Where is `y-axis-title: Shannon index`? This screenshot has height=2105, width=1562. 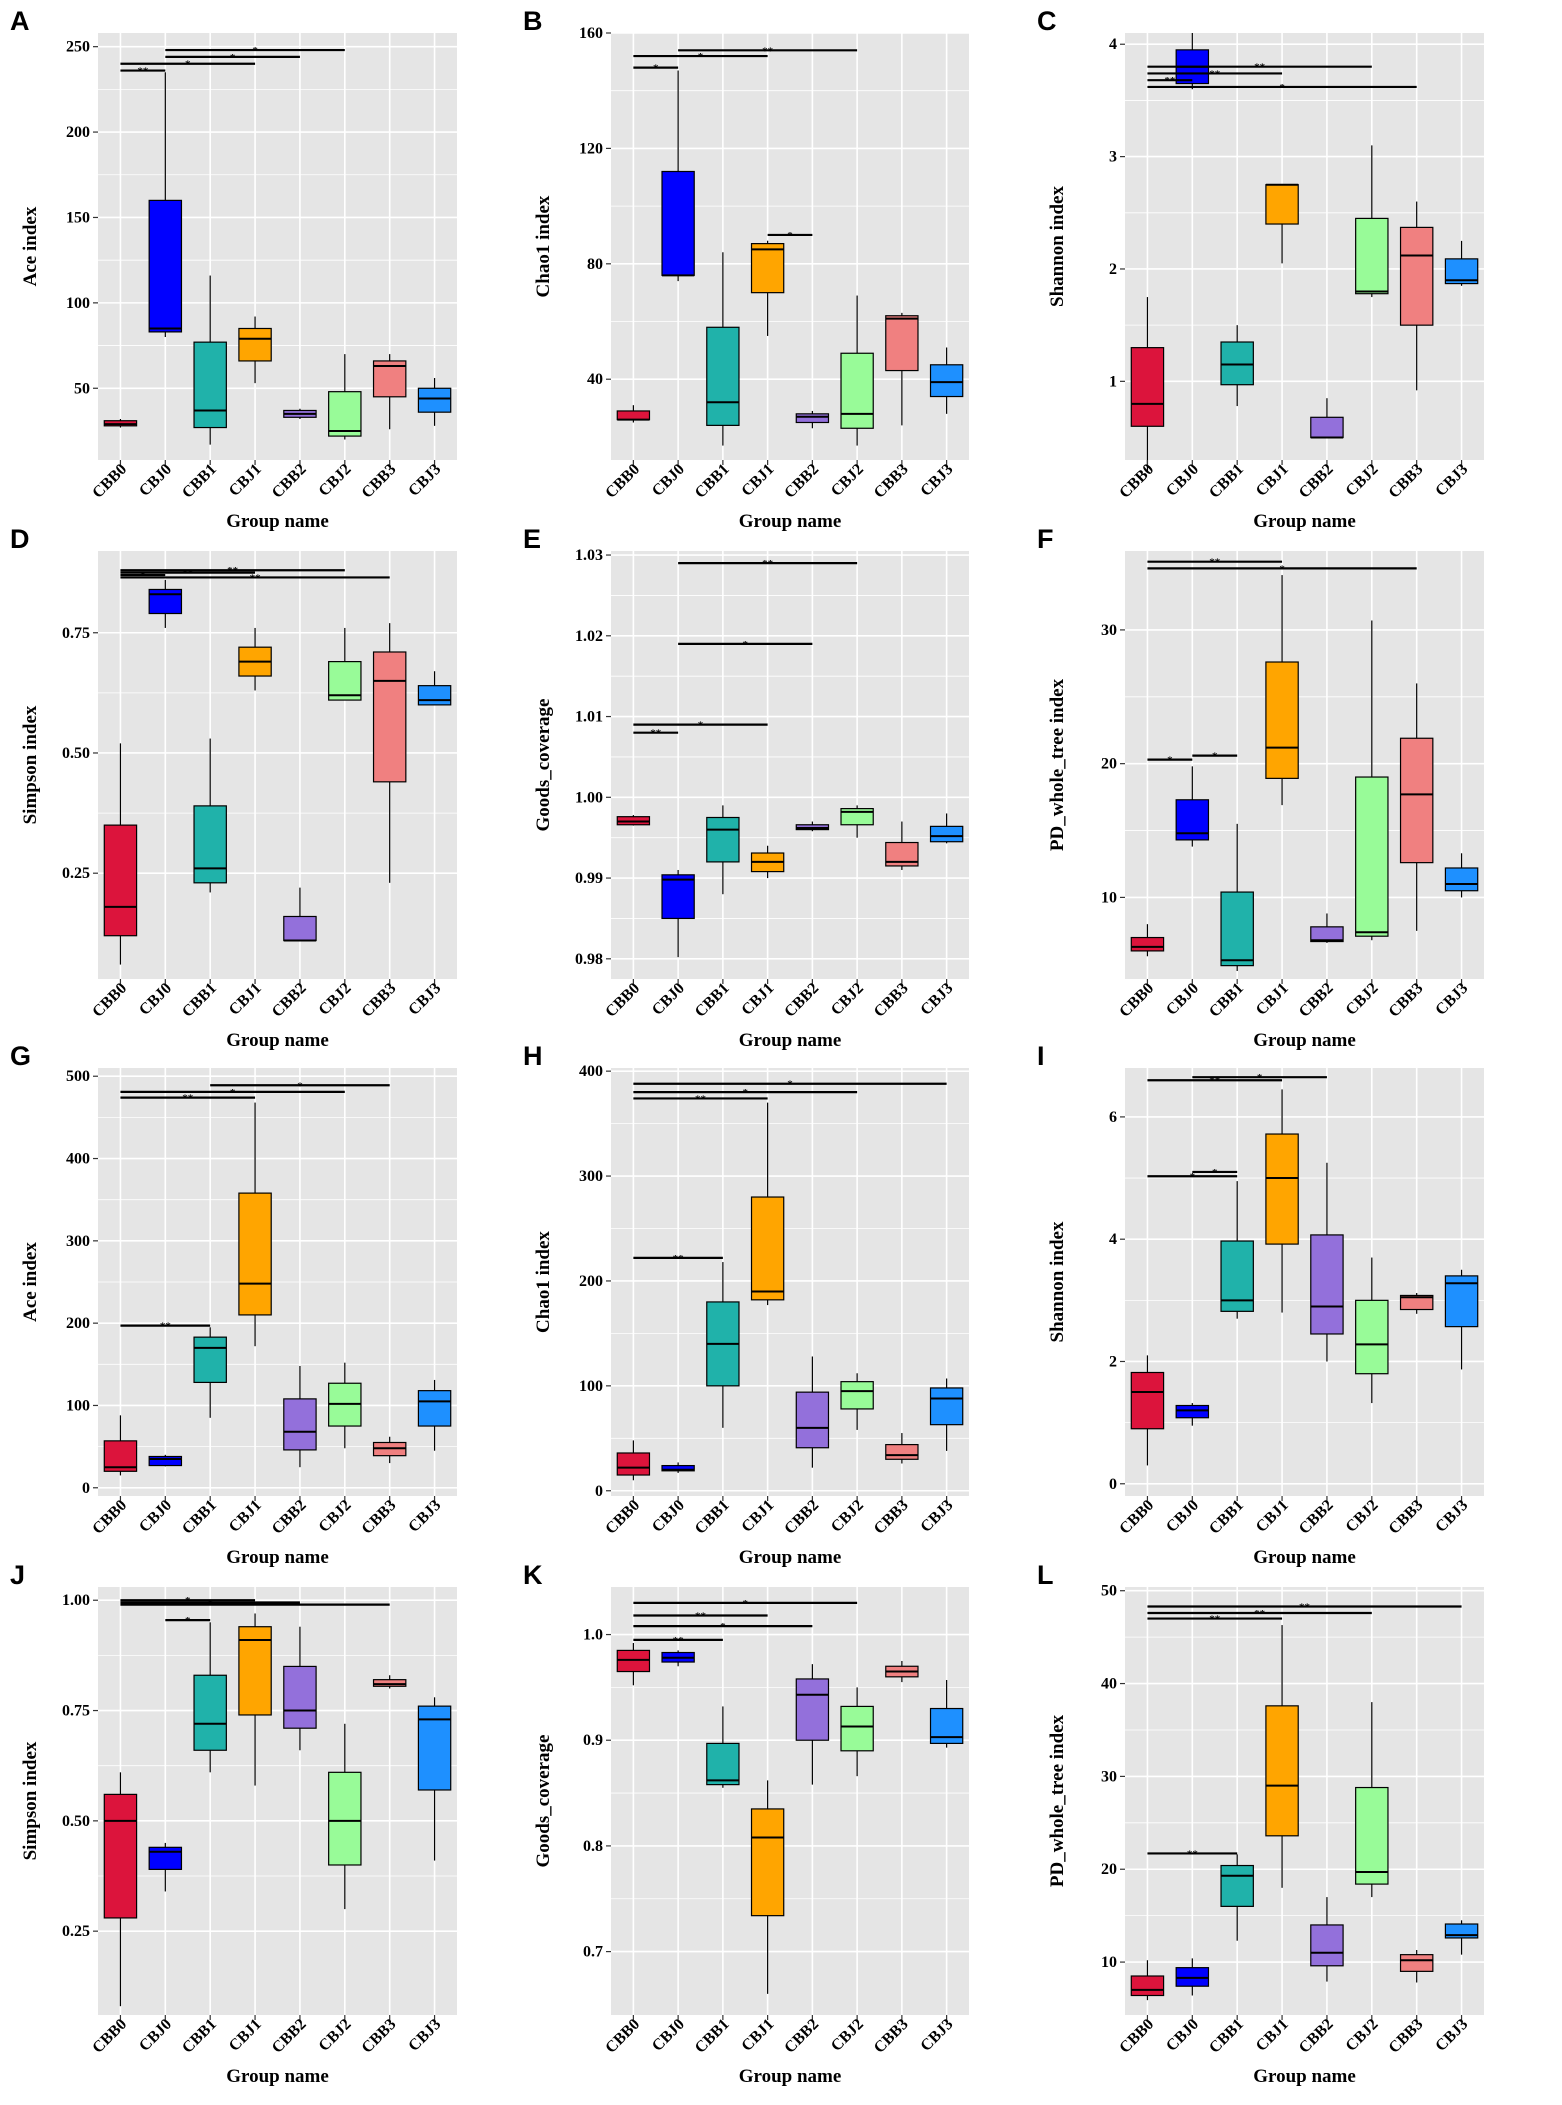 y-axis-title: Shannon index is located at coordinates (1057, 1281).